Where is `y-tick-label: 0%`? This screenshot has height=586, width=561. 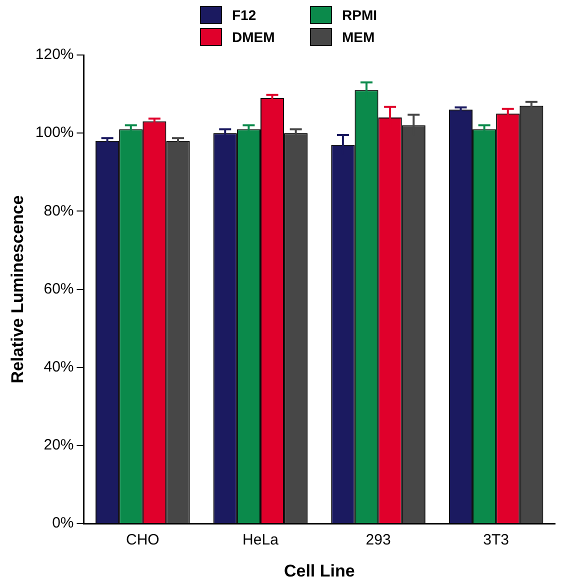
y-tick-label: 0% is located at coordinates (63, 523).